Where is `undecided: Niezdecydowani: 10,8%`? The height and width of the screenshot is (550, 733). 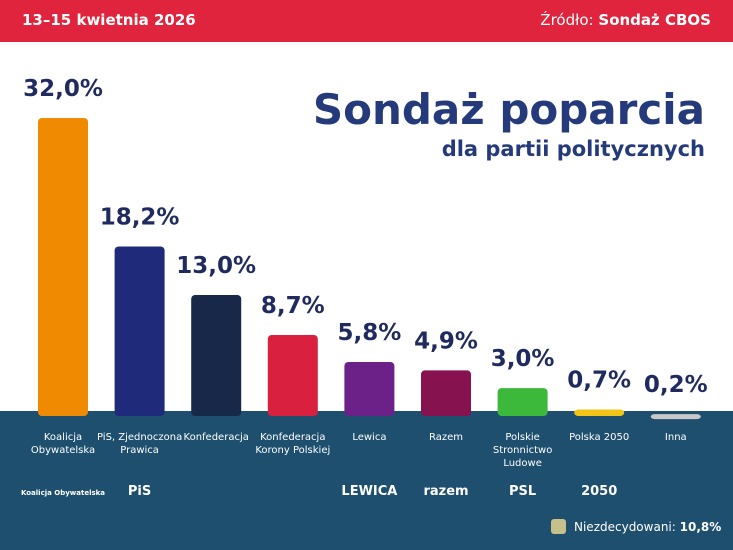 undecided: Niezdecydowani: 10,8% is located at coordinates (636, 526).